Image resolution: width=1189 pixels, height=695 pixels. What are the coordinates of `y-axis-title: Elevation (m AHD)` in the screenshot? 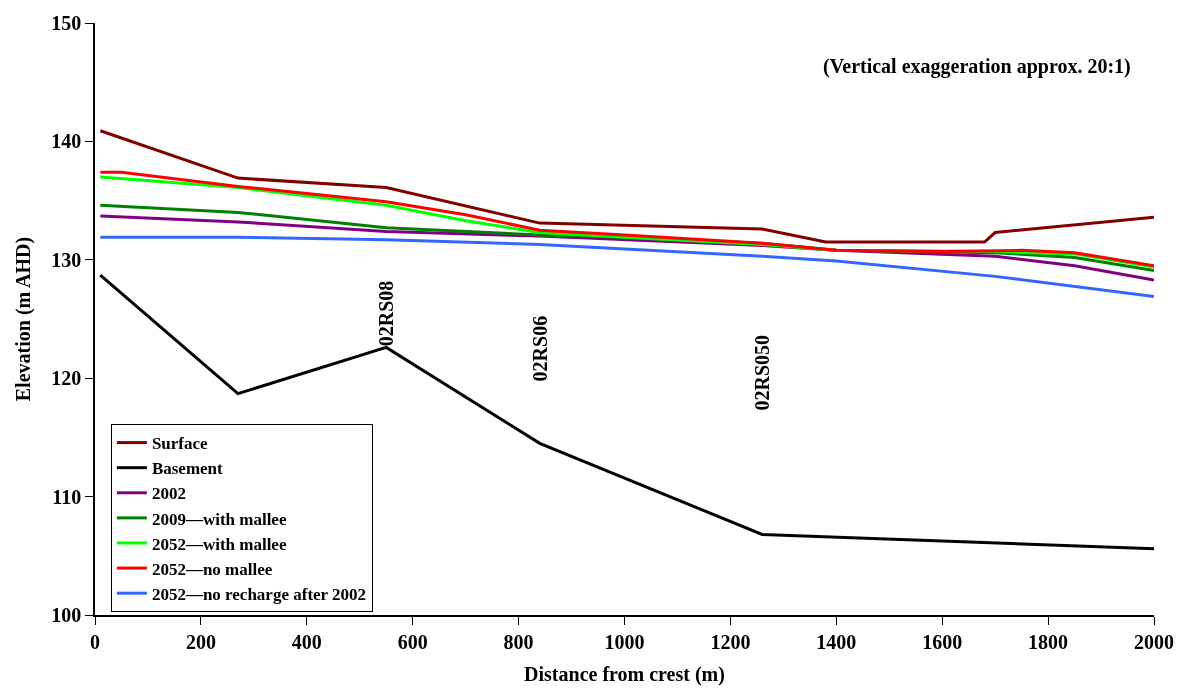 It's located at (24, 319).